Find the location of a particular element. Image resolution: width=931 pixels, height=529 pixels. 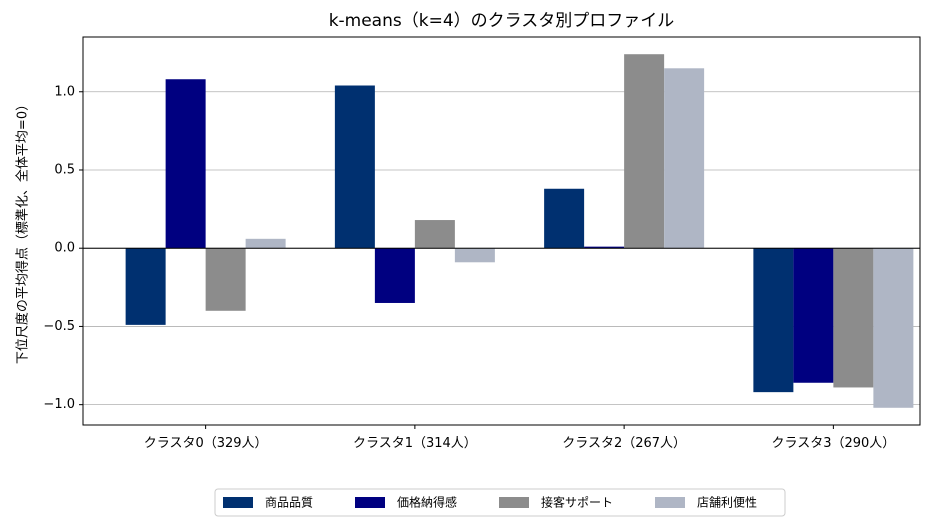

legend: 商品品質 価格納得感 接客サポート 店舗利便性 is located at coordinates (500, 502).